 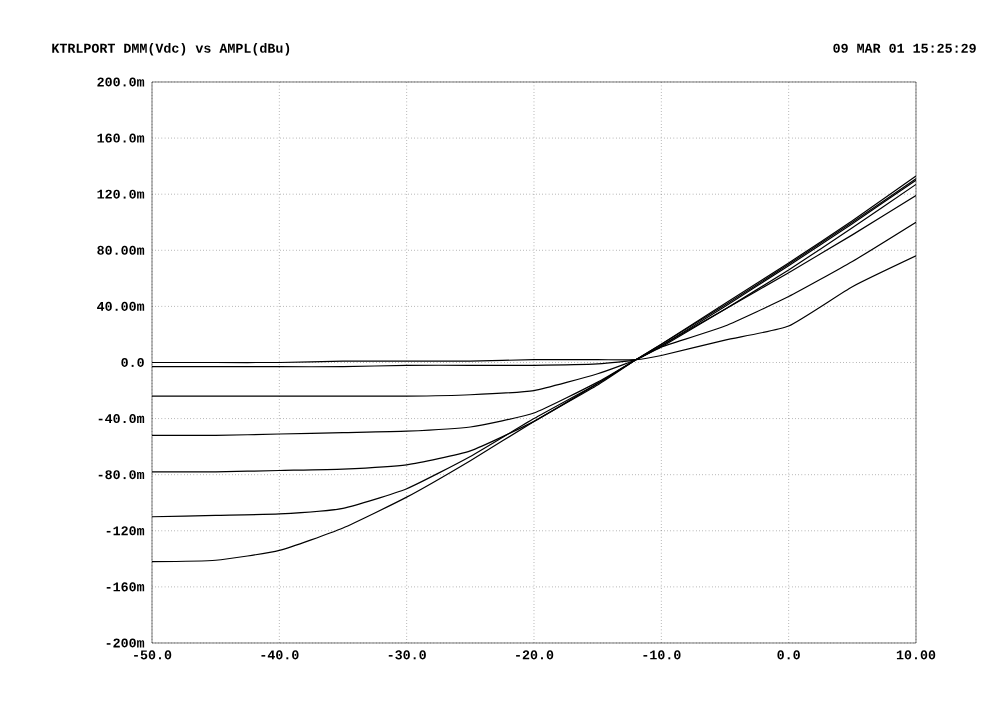 I want to click on x-tick-label: -50.0, so click(x=153, y=655).